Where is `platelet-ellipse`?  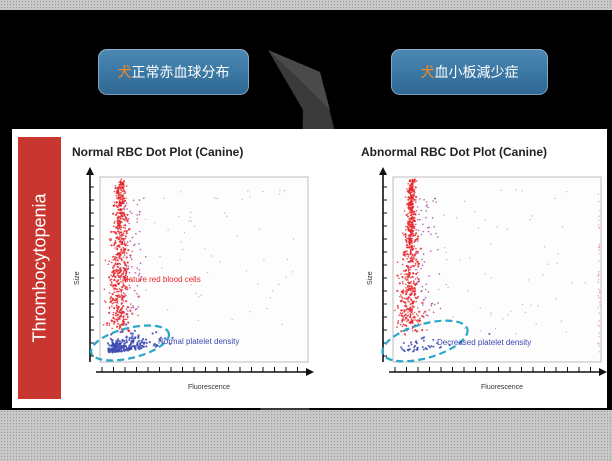
platelet-ellipse is located at coordinates (425, 341).